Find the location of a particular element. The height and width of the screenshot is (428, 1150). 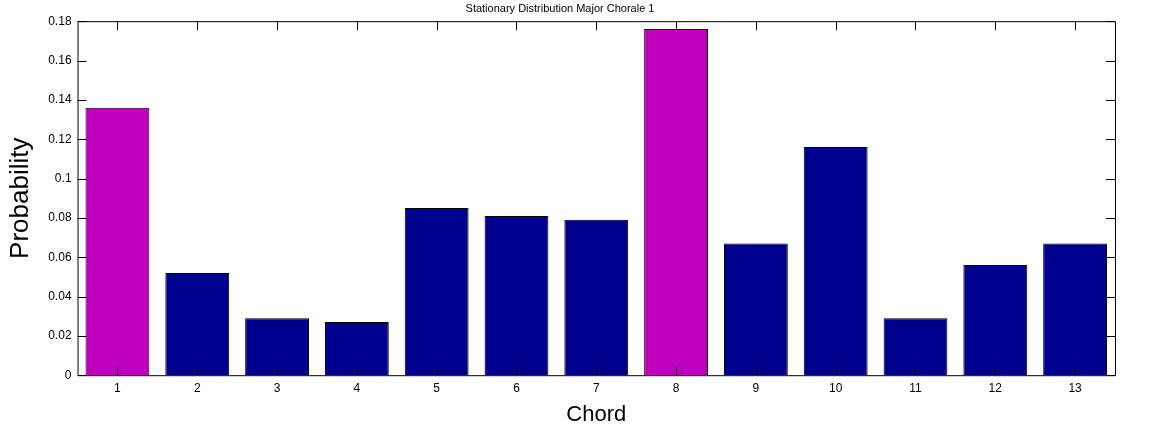

x-tick-label: 7 is located at coordinates (596, 387).